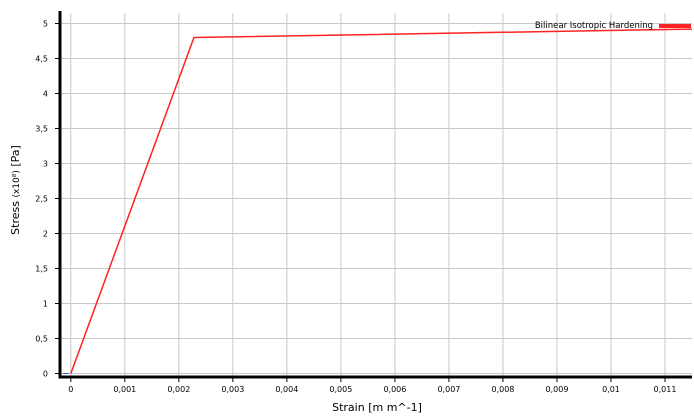 The image size is (694, 418). I want to click on y-axis-label: Stress (x10⁸) [Pa], so click(15, 190).